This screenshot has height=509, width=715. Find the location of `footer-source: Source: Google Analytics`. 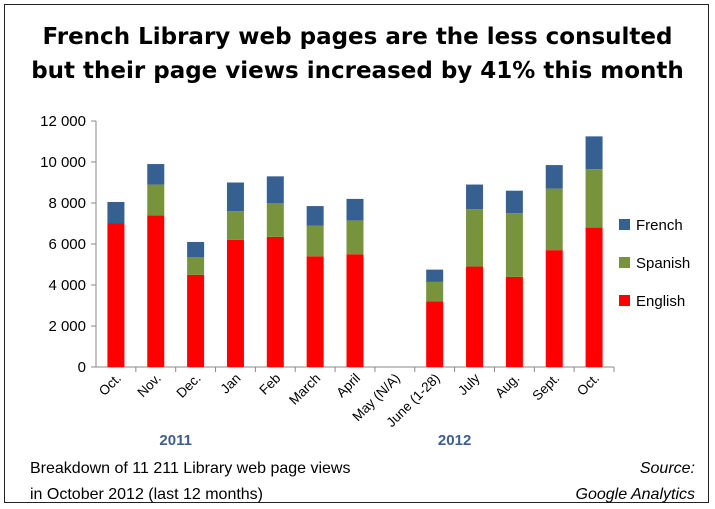

footer-source: Source: Google Analytics is located at coordinates (635, 482).